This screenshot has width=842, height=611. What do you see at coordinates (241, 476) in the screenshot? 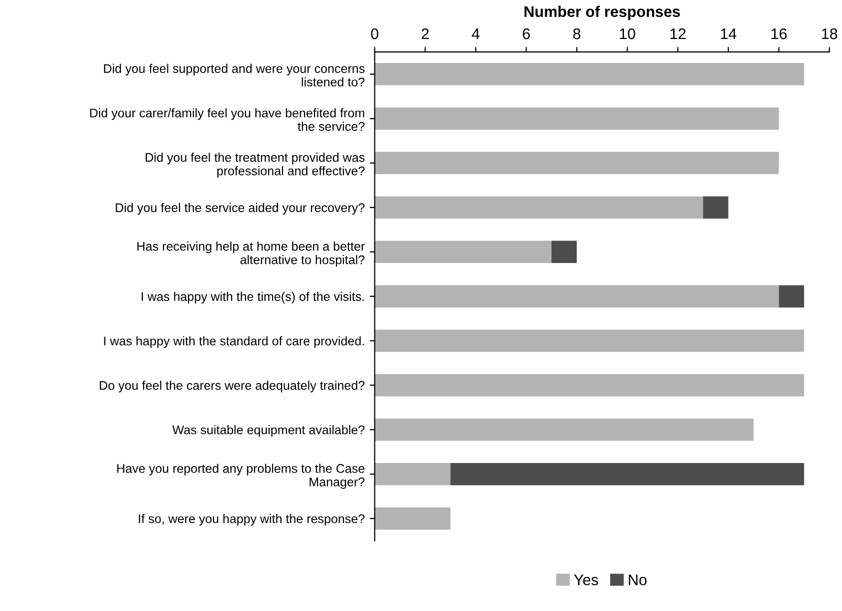
I see `y-tick-label: Have you reported any problems to the Case Manager?` at bounding box center [241, 476].